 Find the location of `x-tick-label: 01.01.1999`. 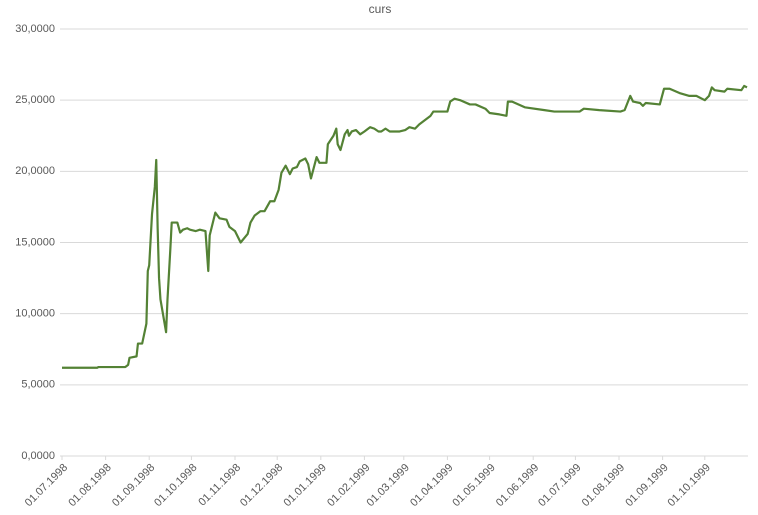

x-tick-label: 01.01.1999 is located at coordinates (305, 485).